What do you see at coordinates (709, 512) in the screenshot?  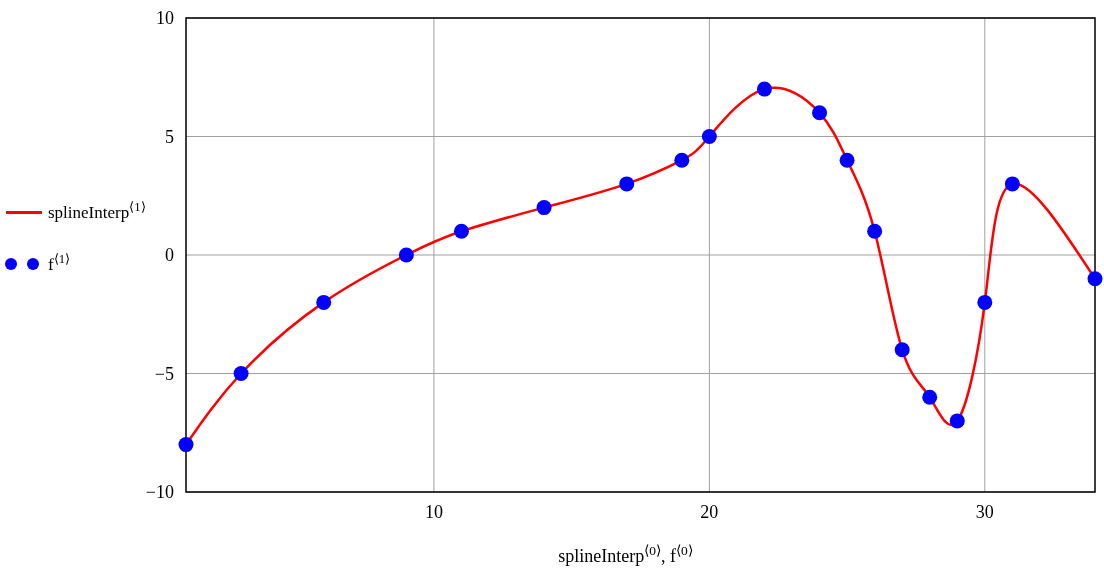 I see `x-tick-label: 20` at bounding box center [709, 512].